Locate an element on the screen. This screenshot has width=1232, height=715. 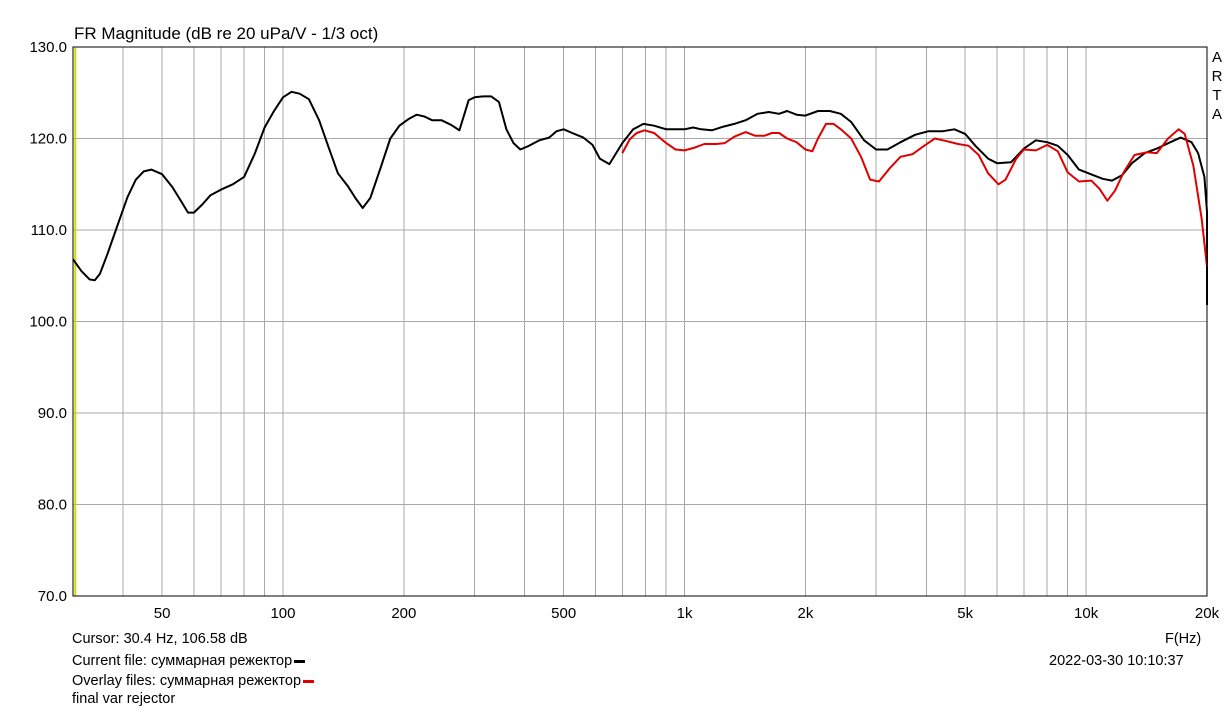
arta-watermark: A R T A is located at coordinates (1217, 86).